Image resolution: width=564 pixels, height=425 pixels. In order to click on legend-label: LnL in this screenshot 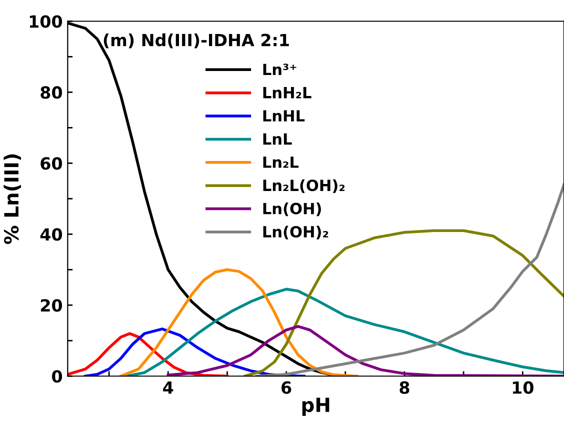, I will do `click(277, 139)`.